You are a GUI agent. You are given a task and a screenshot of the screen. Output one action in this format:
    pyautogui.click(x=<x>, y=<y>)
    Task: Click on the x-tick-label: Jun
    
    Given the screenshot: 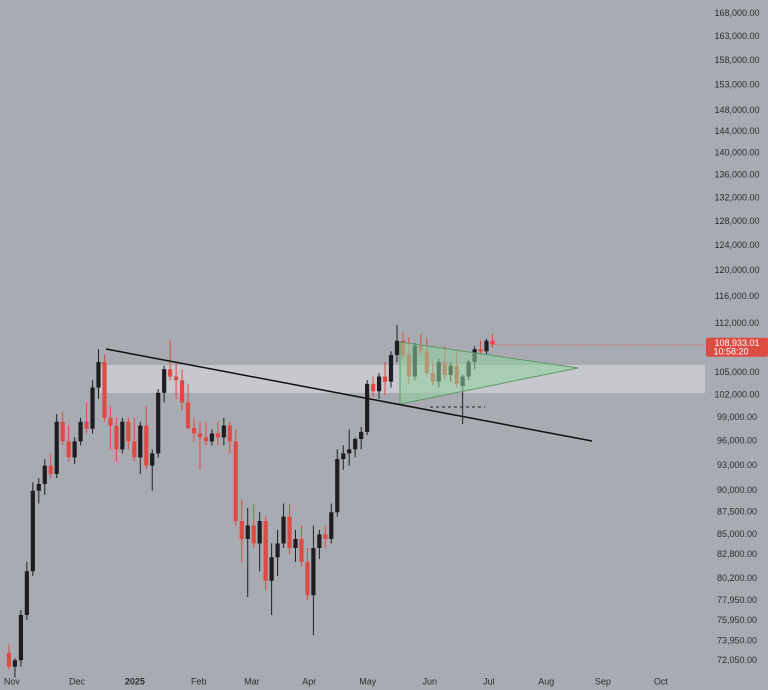 What is the action you would take?
    pyautogui.click(x=430, y=681)
    